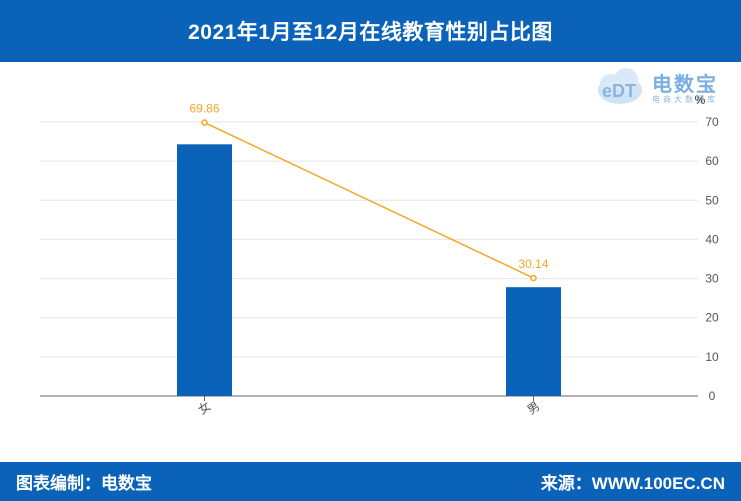  I want to click on y-tick-label: 0, so click(712, 396).